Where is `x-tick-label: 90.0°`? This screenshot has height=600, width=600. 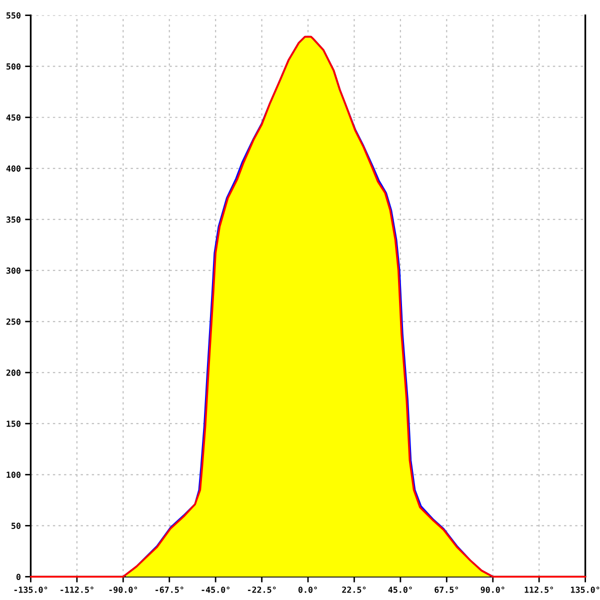 x-tick-label: 90.0° is located at coordinates (492, 589).